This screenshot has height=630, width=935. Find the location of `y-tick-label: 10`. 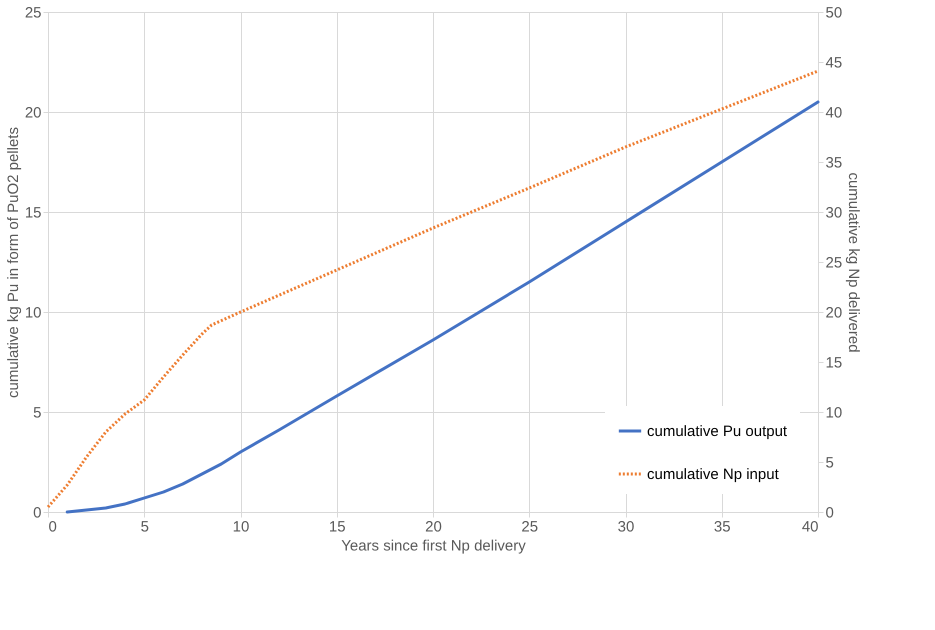

y-tick-label: 10 is located at coordinates (33, 313).